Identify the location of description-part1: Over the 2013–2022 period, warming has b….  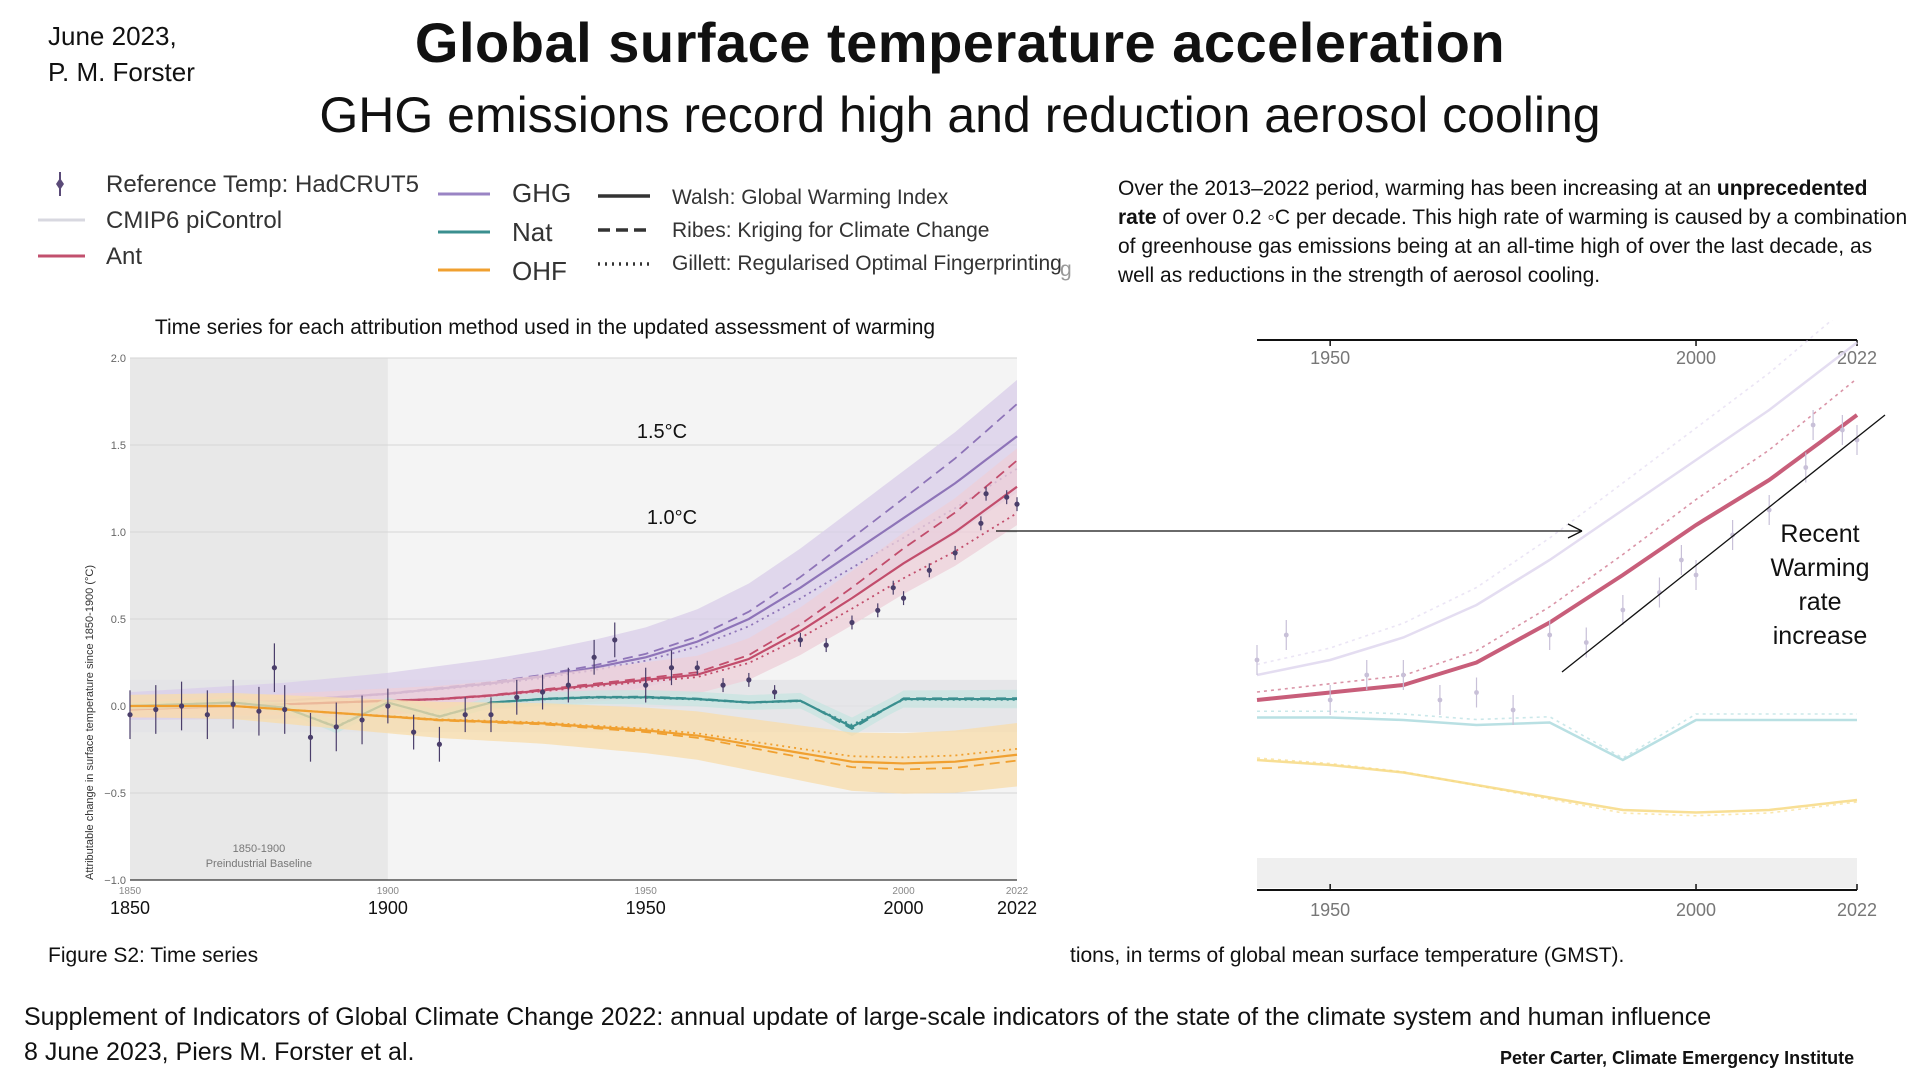
(1417, 188).